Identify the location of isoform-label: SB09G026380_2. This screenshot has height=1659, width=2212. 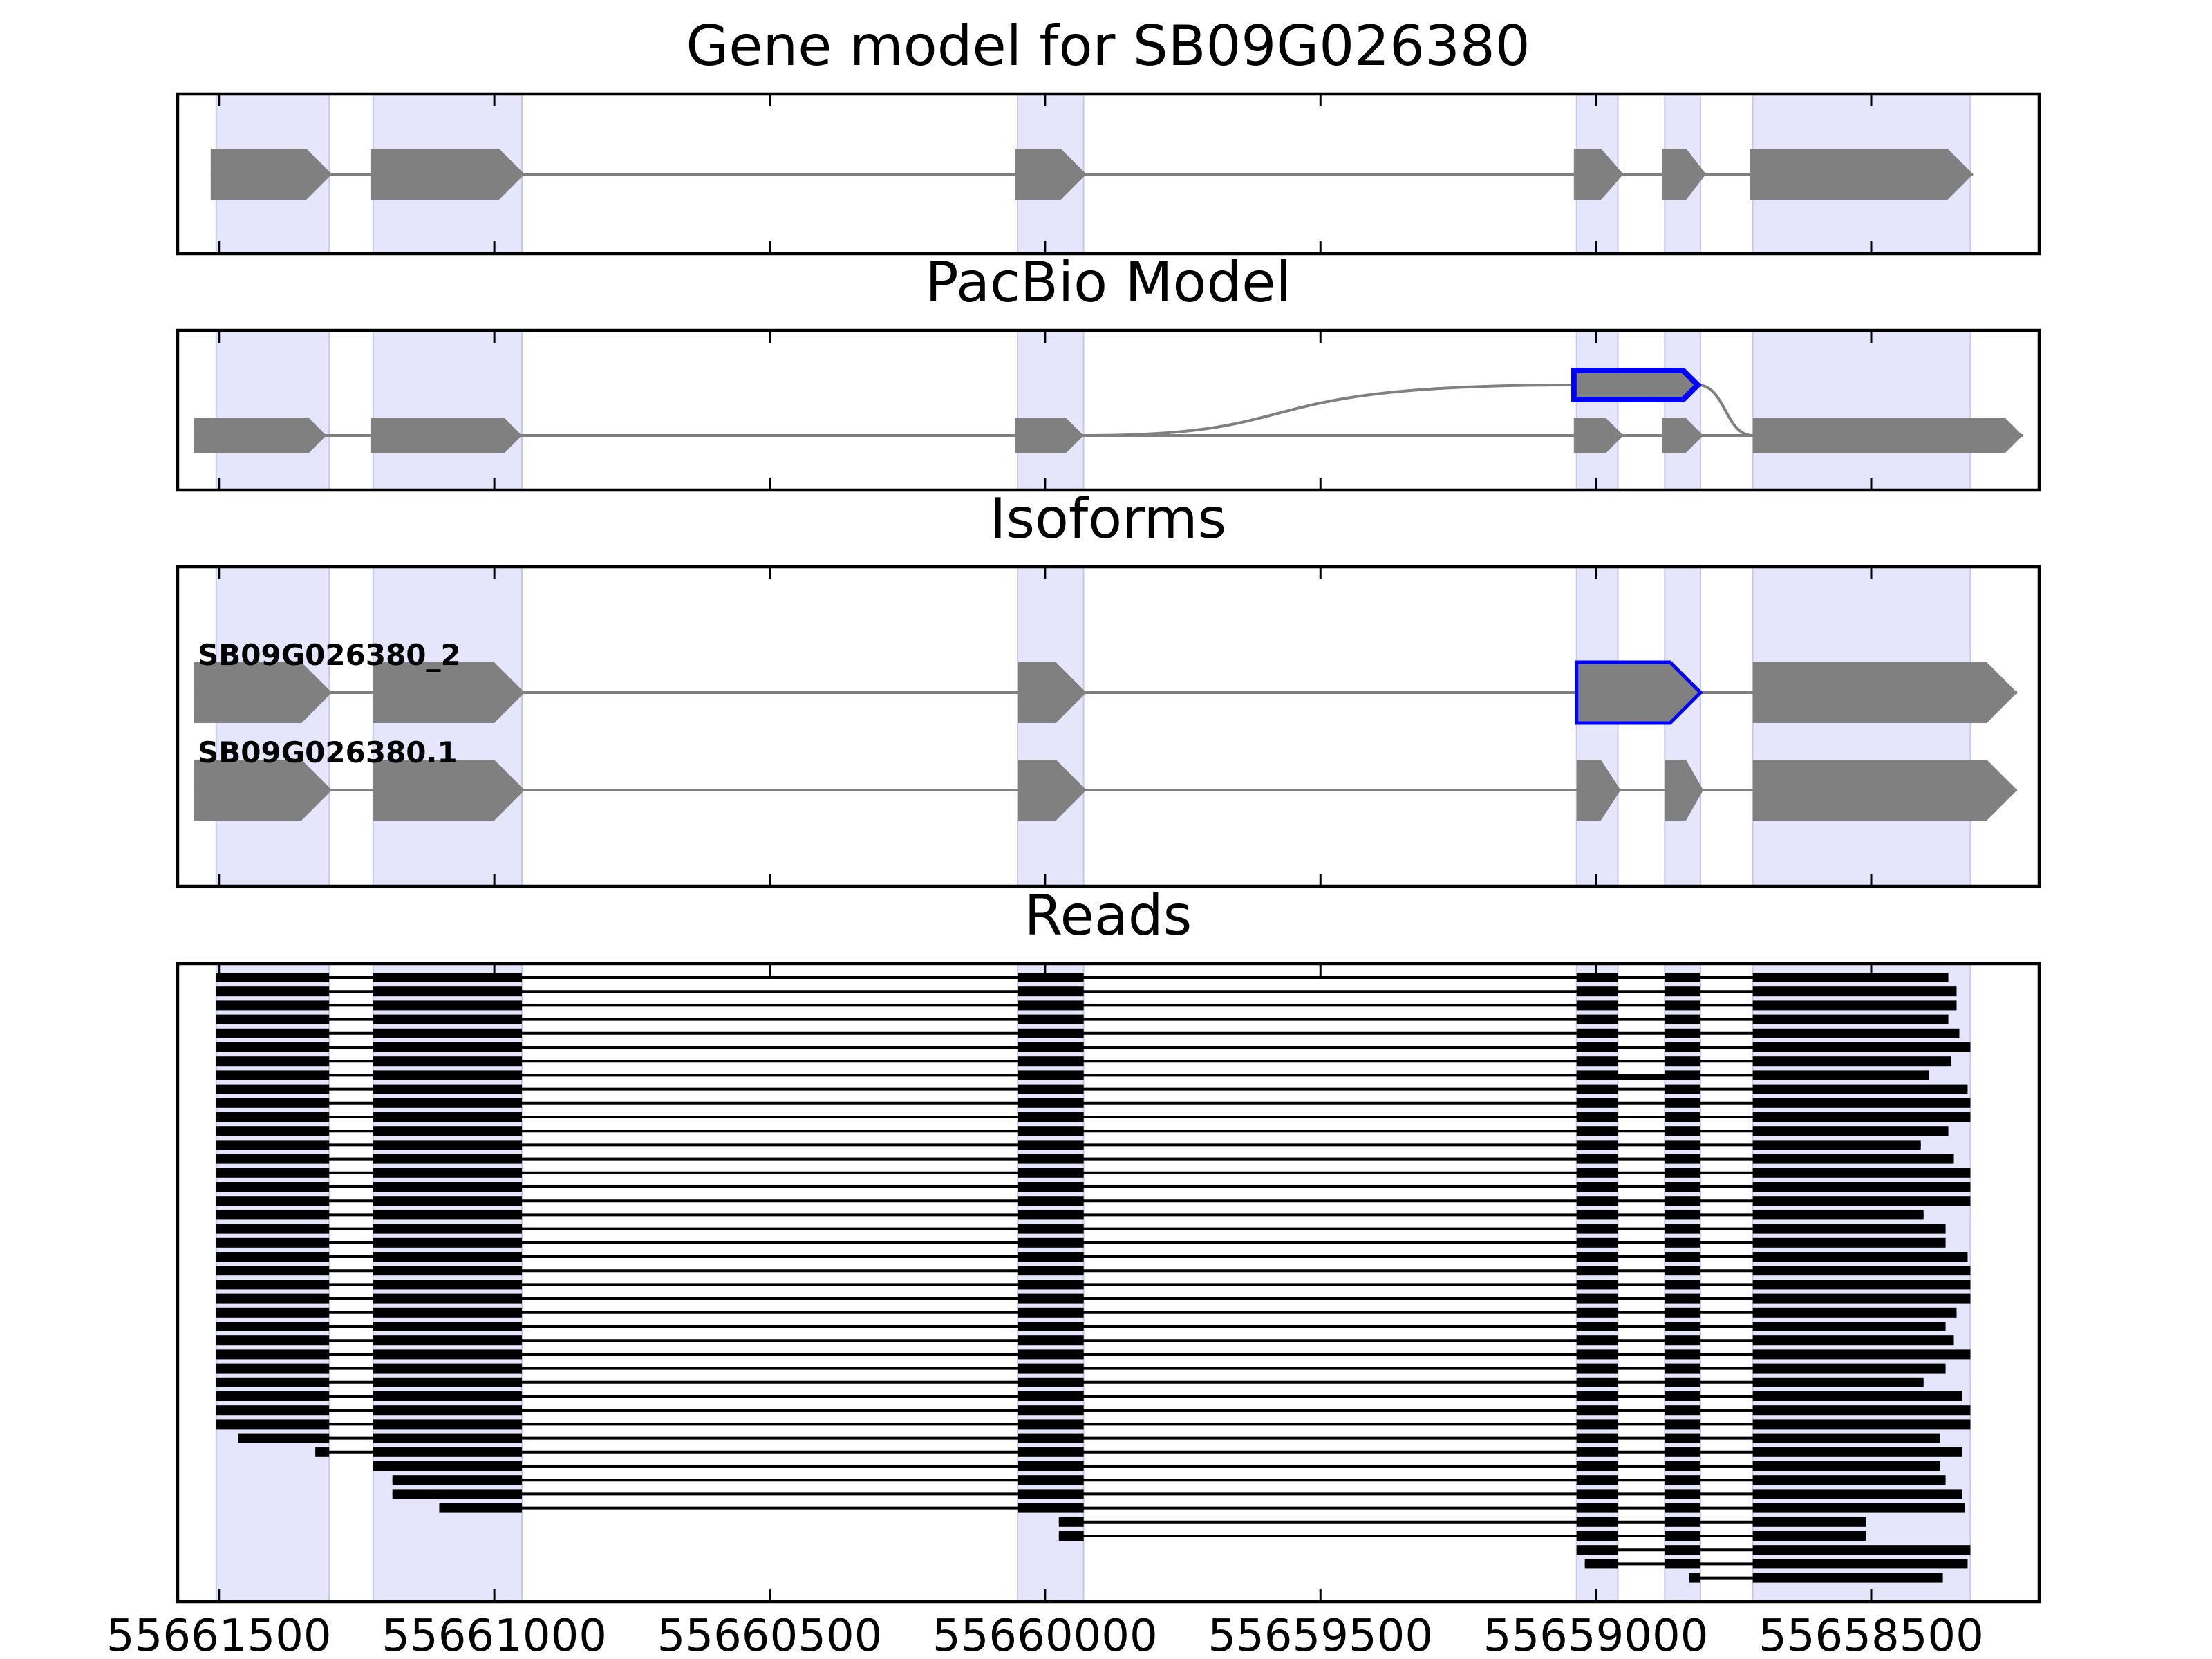
(330, 655).